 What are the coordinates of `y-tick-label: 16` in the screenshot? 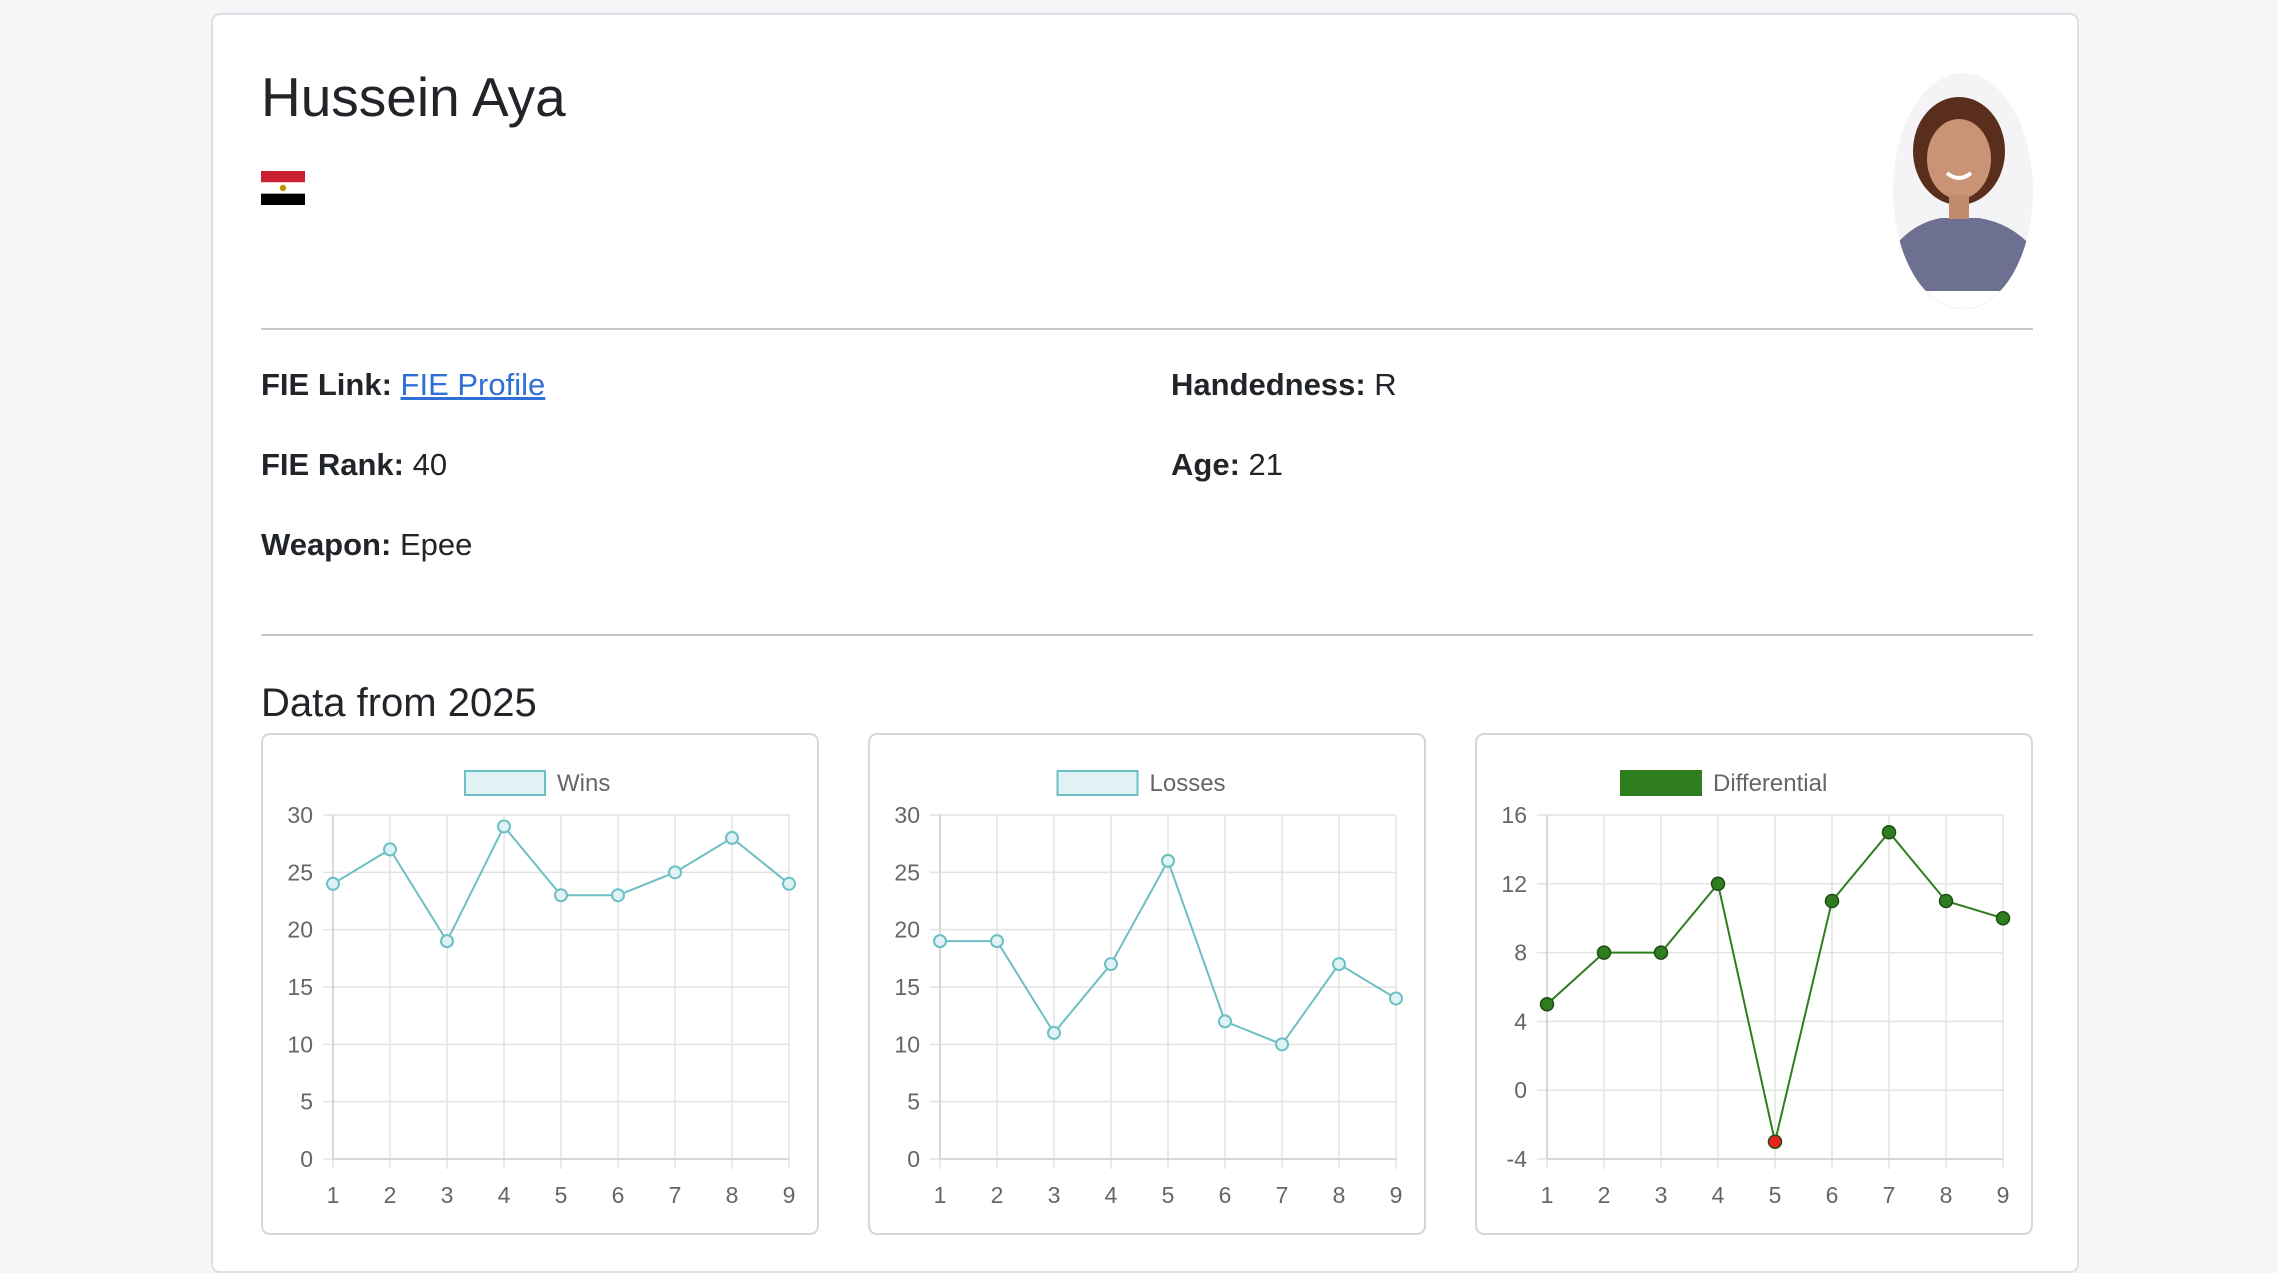 It's located at (1514, 815).